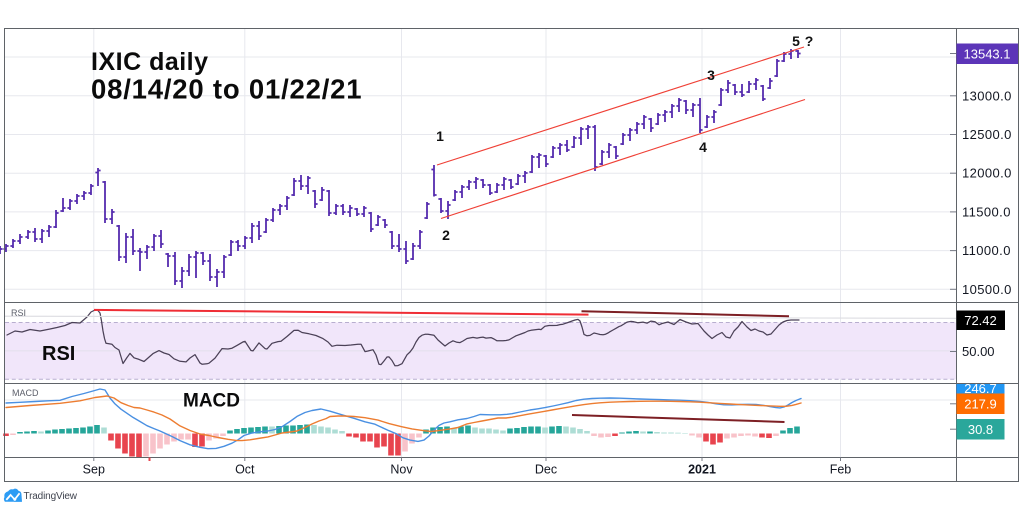 This screenshot has height=514, width=1023. What do you see at coordinates (987, 173) in the screenshot?
I see `svg-text: 12000.0` at bounding box center [987, 173].